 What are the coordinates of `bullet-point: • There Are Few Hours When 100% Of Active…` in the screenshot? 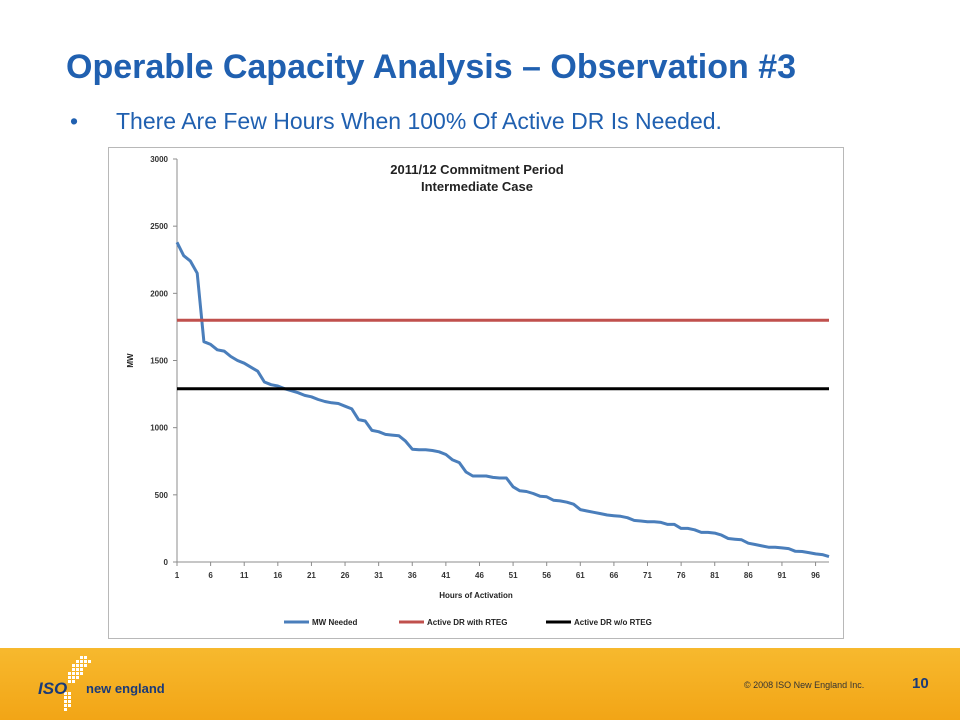 It's located at (396, 121).